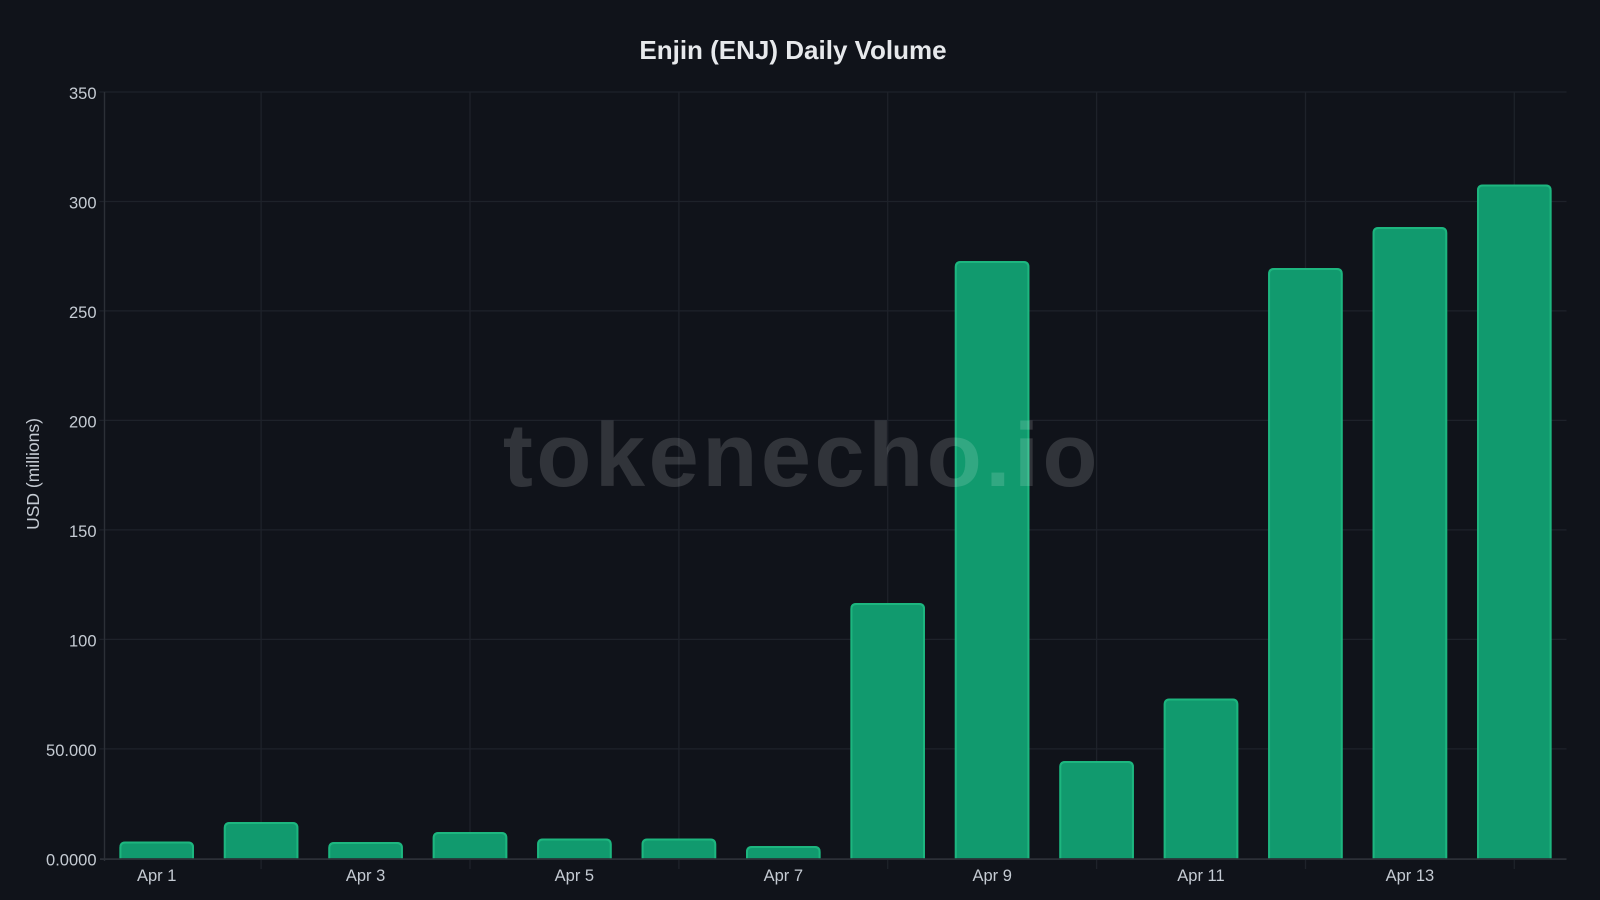 The height and width of the screenshot is (900, 1600). What do you see at coordinates (83, 422) in the screenshot?
I see `svg-text: 200` at bounding box center [83, 422].